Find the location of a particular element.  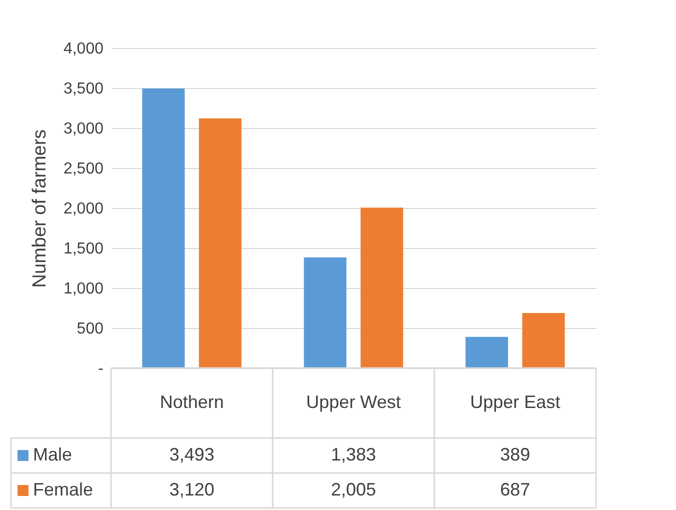

x-tick-label: Upper West is located at coordinates (353, 402).